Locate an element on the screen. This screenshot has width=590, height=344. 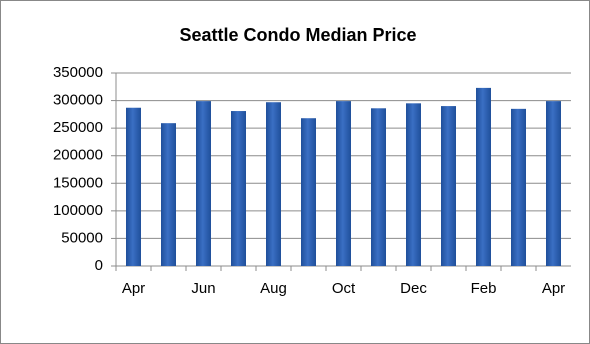
y-tick-label: 250000 is located at coordinates (78, 127).